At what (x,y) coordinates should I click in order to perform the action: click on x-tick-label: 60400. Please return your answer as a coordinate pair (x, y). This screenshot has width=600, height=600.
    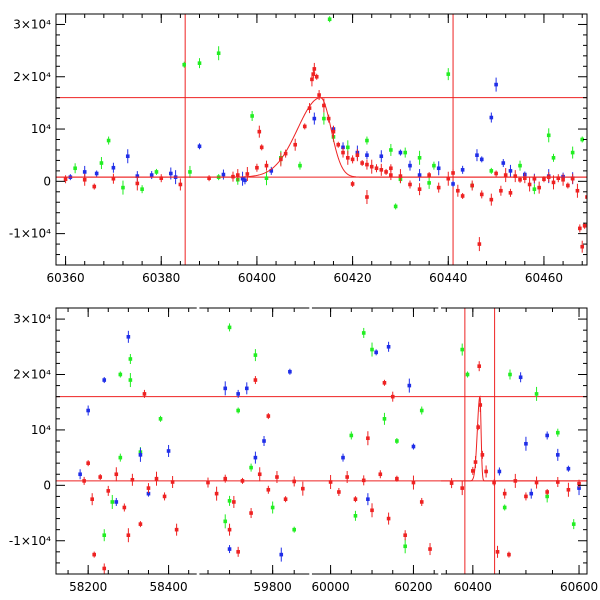
    Looking at the image, I should click on (257, 278).